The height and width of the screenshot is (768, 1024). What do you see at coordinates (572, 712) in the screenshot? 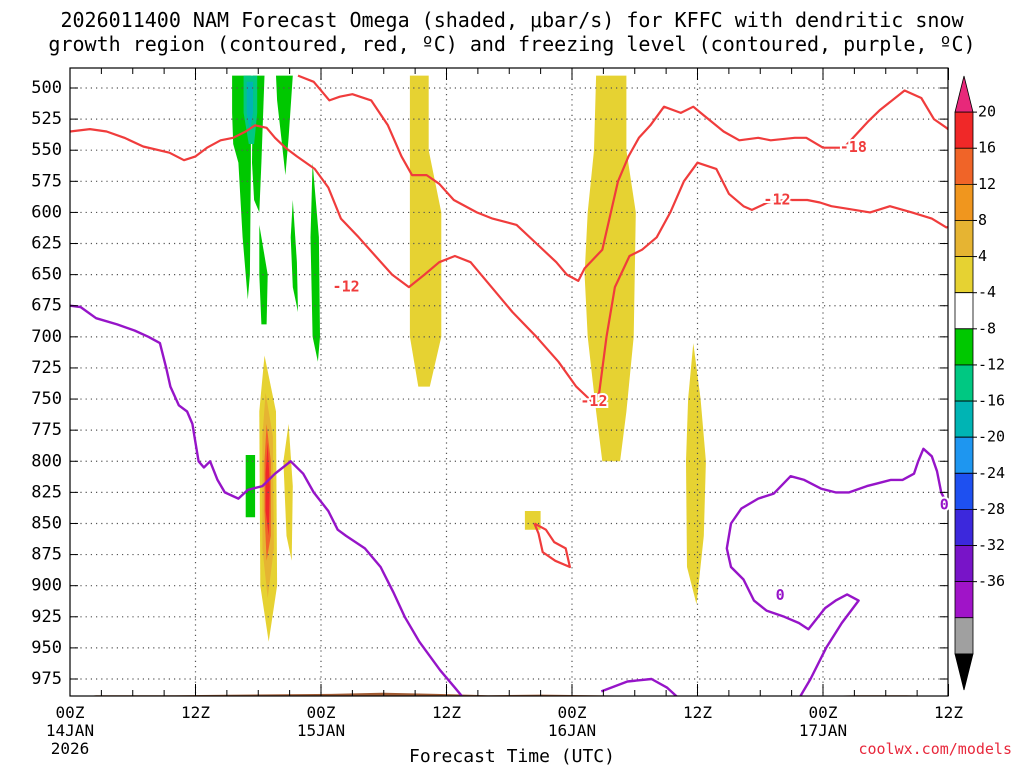
I see `x-tick-label-48: 00Z` at bounding box center [572, 712].